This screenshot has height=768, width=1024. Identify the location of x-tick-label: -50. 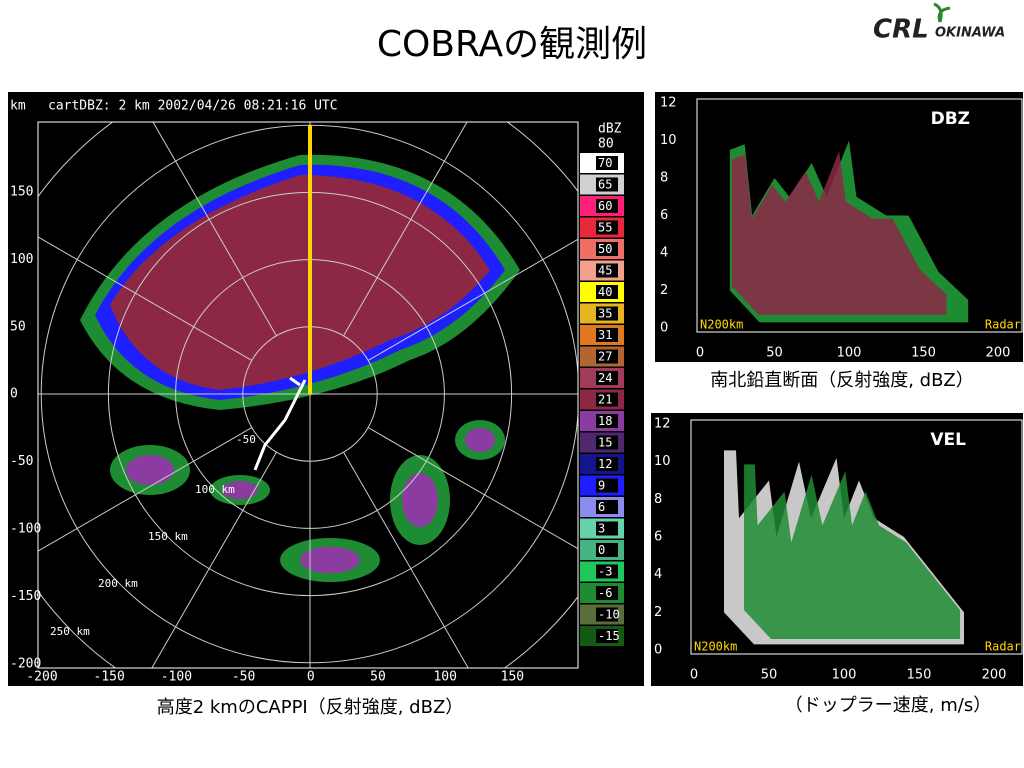
(243, 677).